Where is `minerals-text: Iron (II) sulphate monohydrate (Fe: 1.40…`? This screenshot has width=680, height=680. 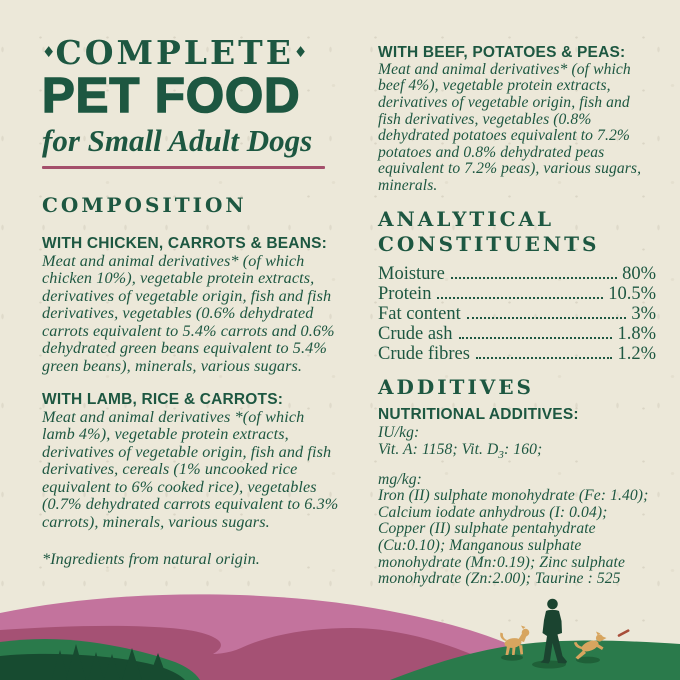 minerals-text: Iron (II) sulphate monohydrate (Fe: 1.40… is located at coordinates (513, 537).